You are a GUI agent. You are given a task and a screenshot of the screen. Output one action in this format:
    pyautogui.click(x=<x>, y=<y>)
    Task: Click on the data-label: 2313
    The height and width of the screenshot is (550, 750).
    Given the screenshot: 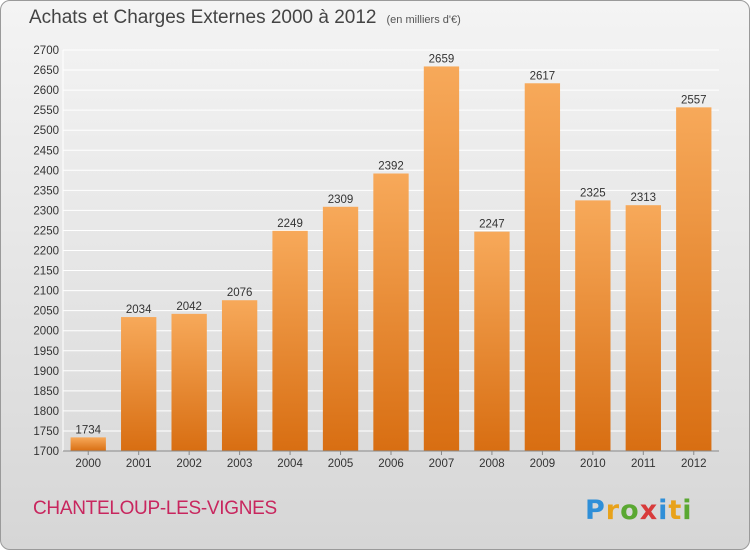 What is the action you would take?
    pyautogui.click(x=644, y=198)
    